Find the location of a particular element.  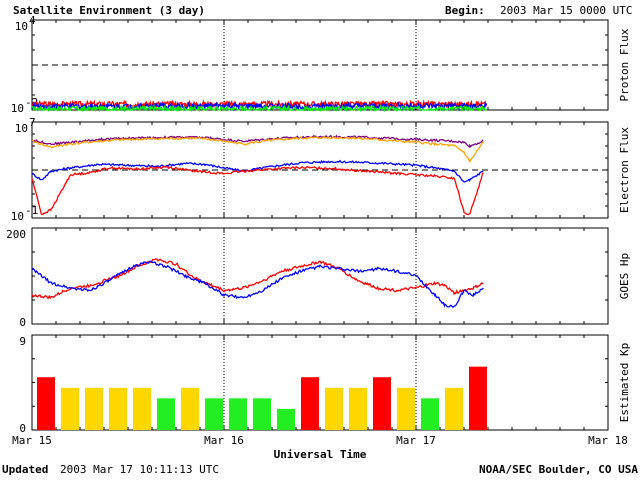

chart-title: Satellite Environment (3 day) is located at coordinates (109, 10).